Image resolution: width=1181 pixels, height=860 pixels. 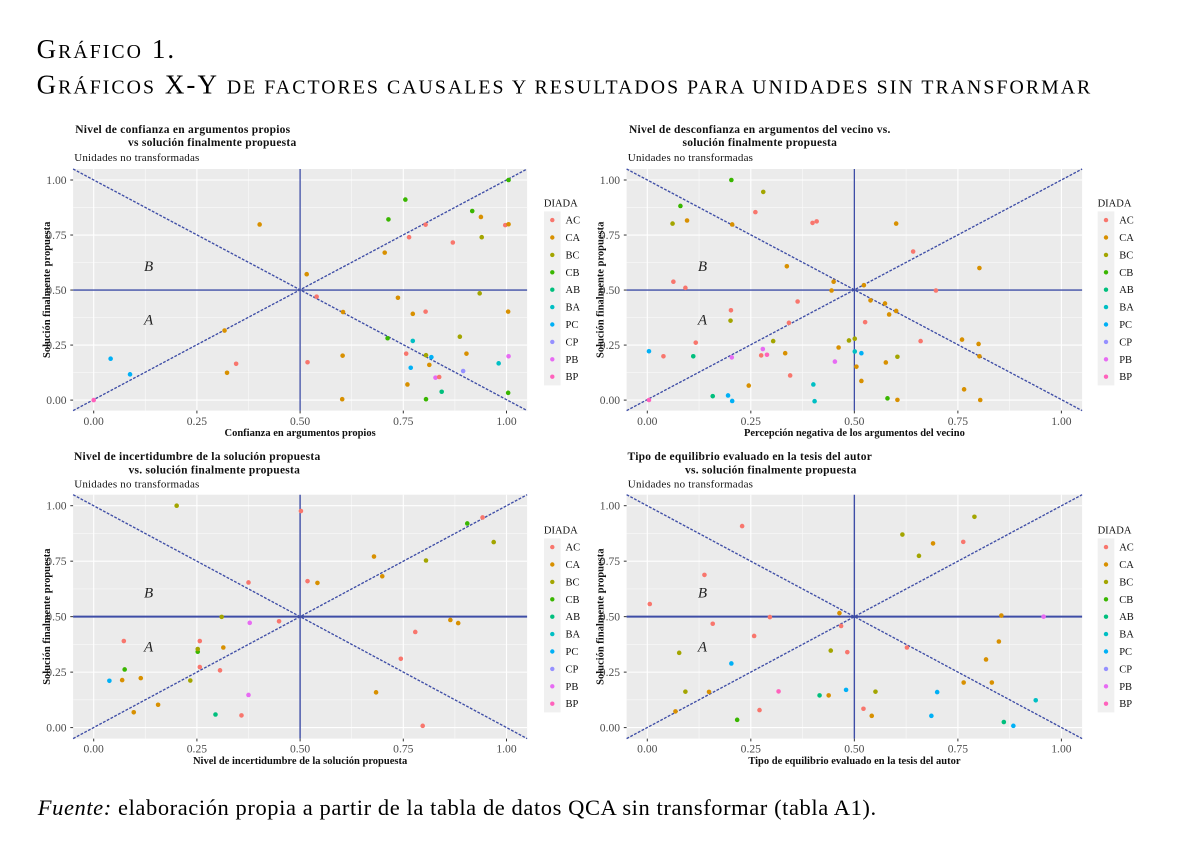 What do you see at coordinates (760, 143) in the screenshot?
I see `svg-text: solución finalmente propuesta` at bounding box center [760, 143].